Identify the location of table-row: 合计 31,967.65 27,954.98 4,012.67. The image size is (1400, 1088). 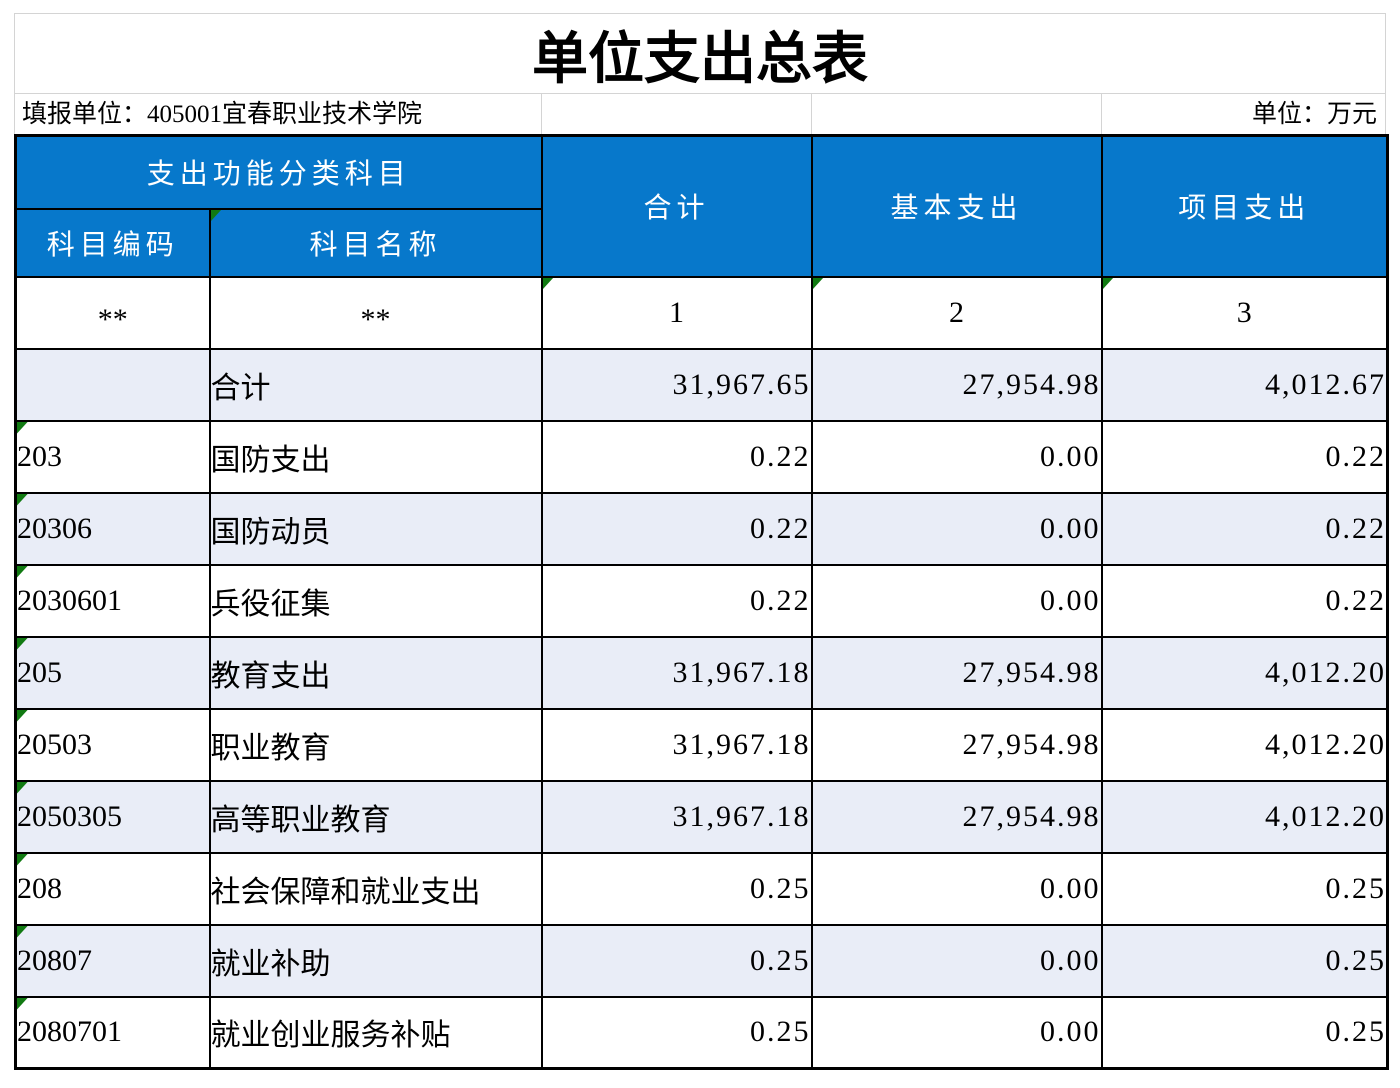
(701, 384).